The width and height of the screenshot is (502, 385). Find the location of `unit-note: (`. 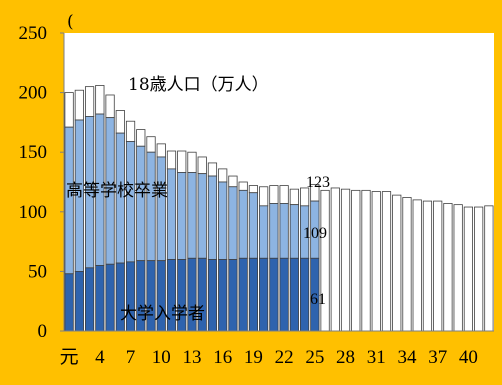

unit-note: ( is located at coordinates (70, 22).